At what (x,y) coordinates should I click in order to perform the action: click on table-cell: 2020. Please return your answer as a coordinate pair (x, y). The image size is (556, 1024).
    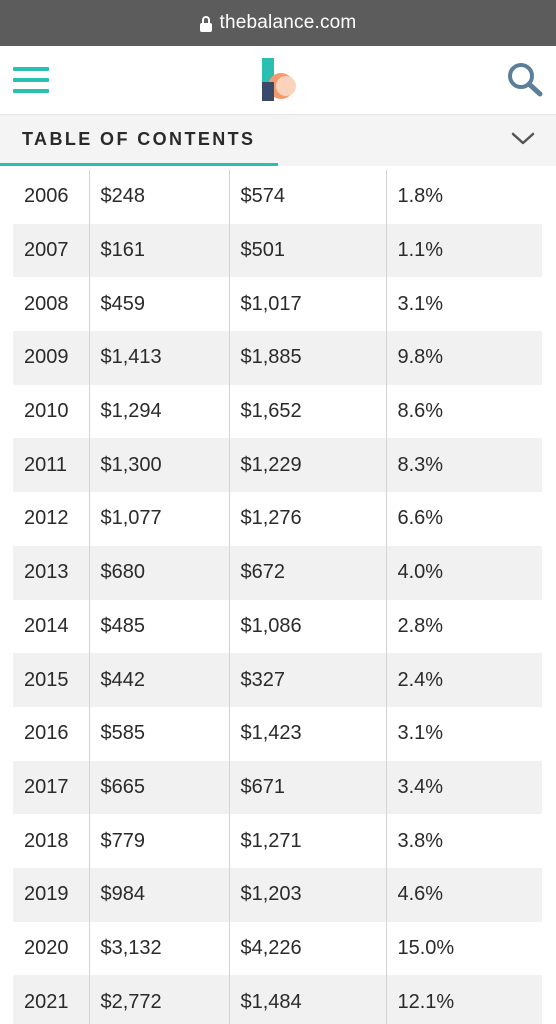
    Looking at the image, I should click on (46, 947).